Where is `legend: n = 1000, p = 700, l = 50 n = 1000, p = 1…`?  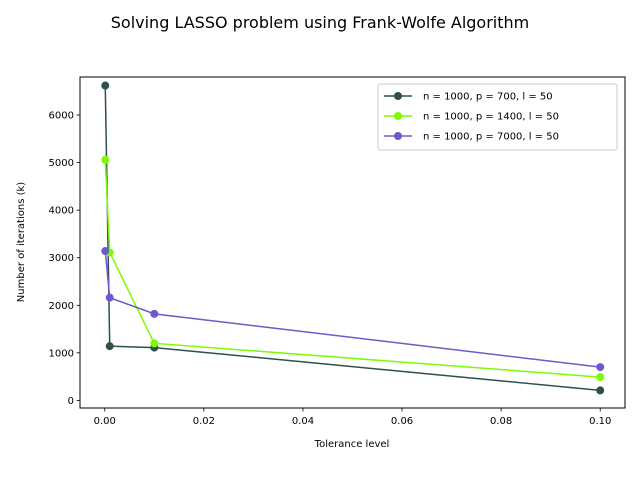
legend: n = 1000, p = 700, l = 50 n = 1000, p = 1… is located at coordinates (497, 117).